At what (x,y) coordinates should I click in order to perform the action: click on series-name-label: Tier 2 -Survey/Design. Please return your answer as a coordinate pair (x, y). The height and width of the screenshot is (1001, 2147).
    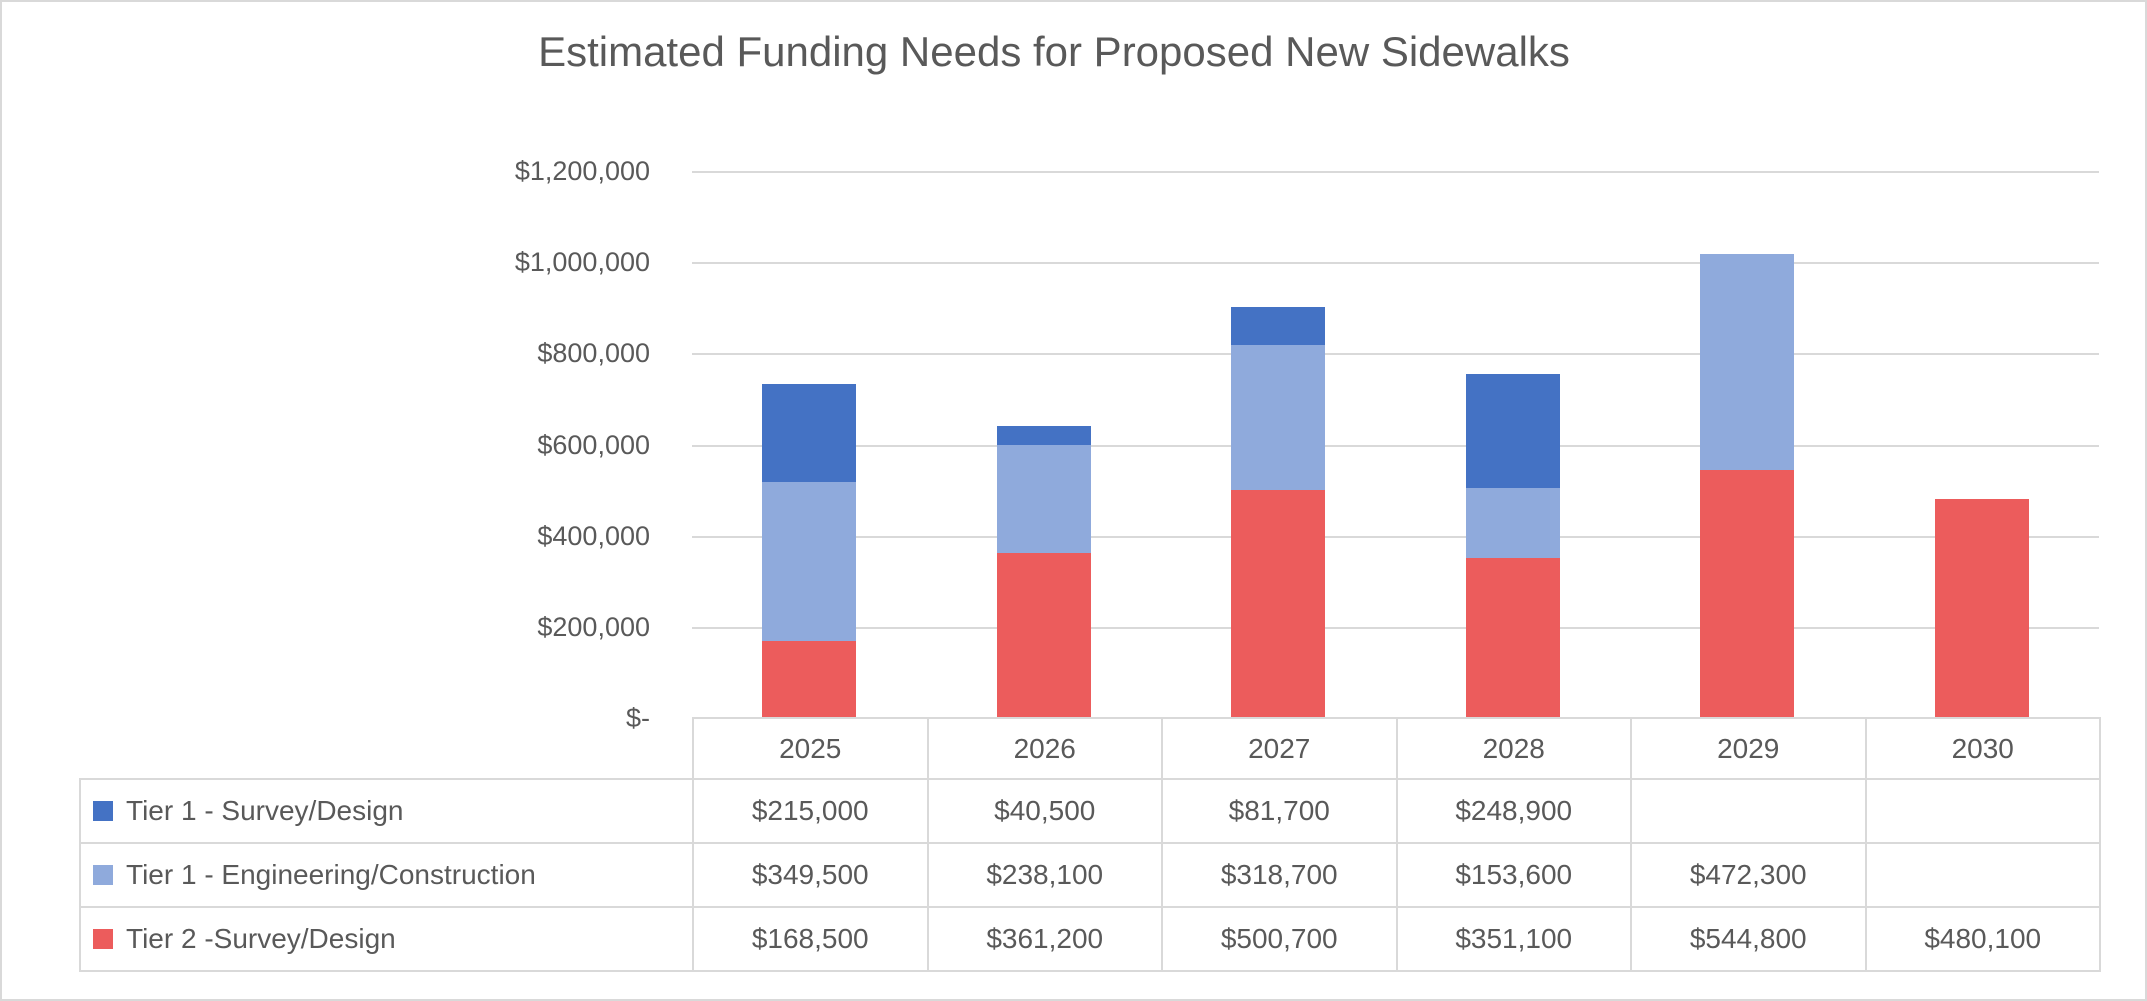
    Looking at the image, I should click on (261, 938).